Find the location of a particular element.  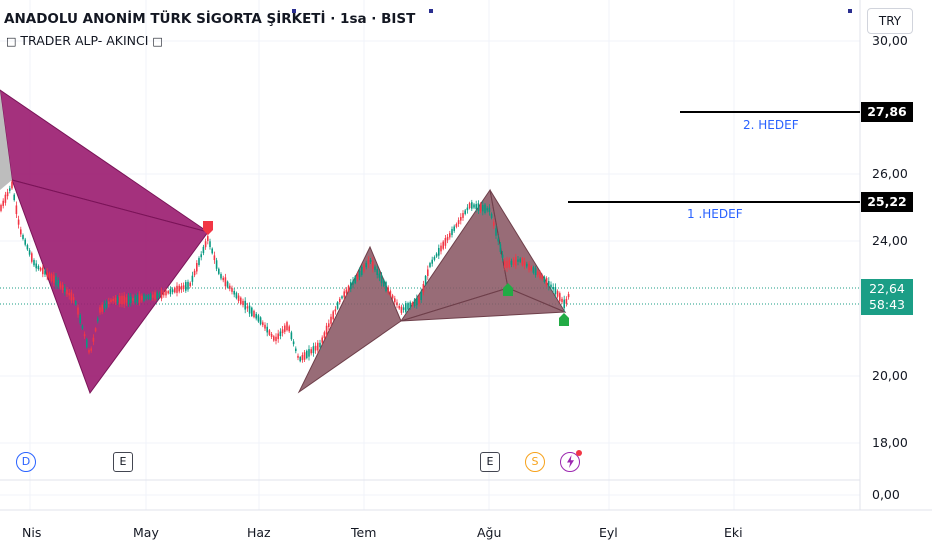

split-event-icon: S is located at coordinates (535, 462).